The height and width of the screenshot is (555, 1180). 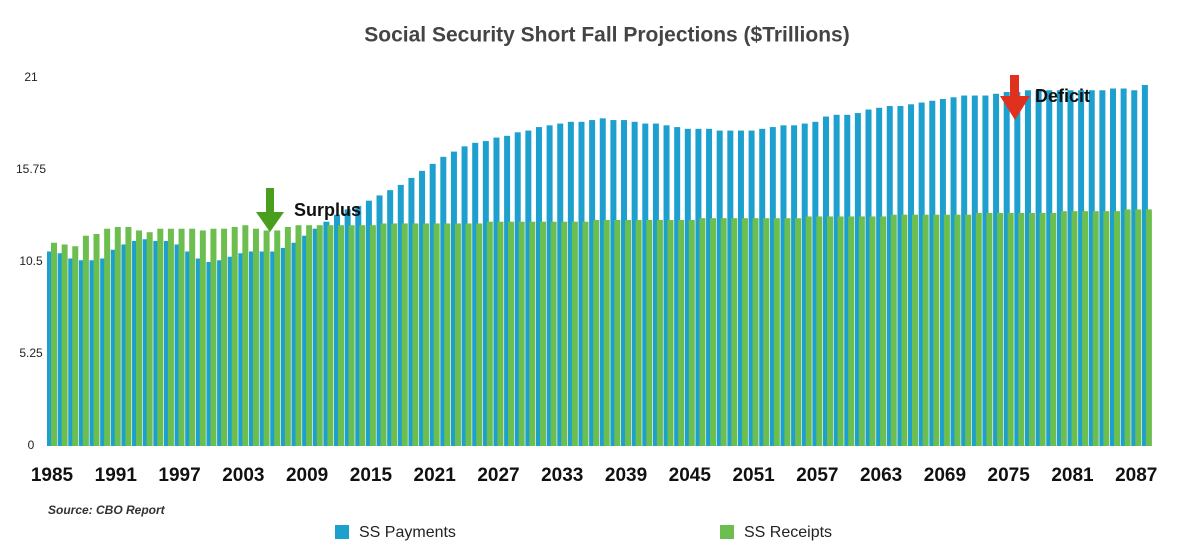 I want to click on x-tick-label: 2075, so click(x=1009, y=475).